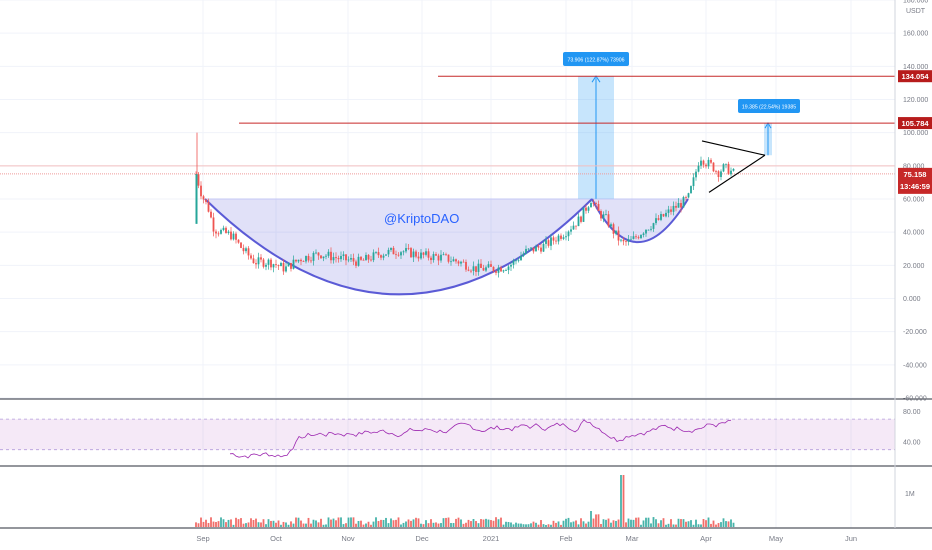  I want to click on price-tick: -40.000, so click(915, 365).